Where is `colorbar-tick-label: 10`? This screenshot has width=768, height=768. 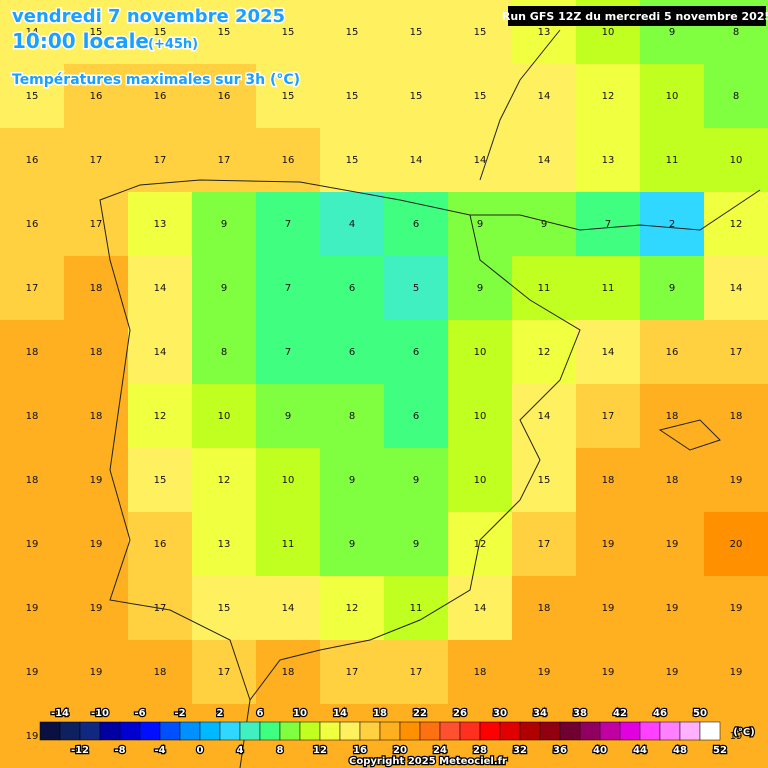
colorbar-tick-label: 10 is located at coordinates (300, 713).